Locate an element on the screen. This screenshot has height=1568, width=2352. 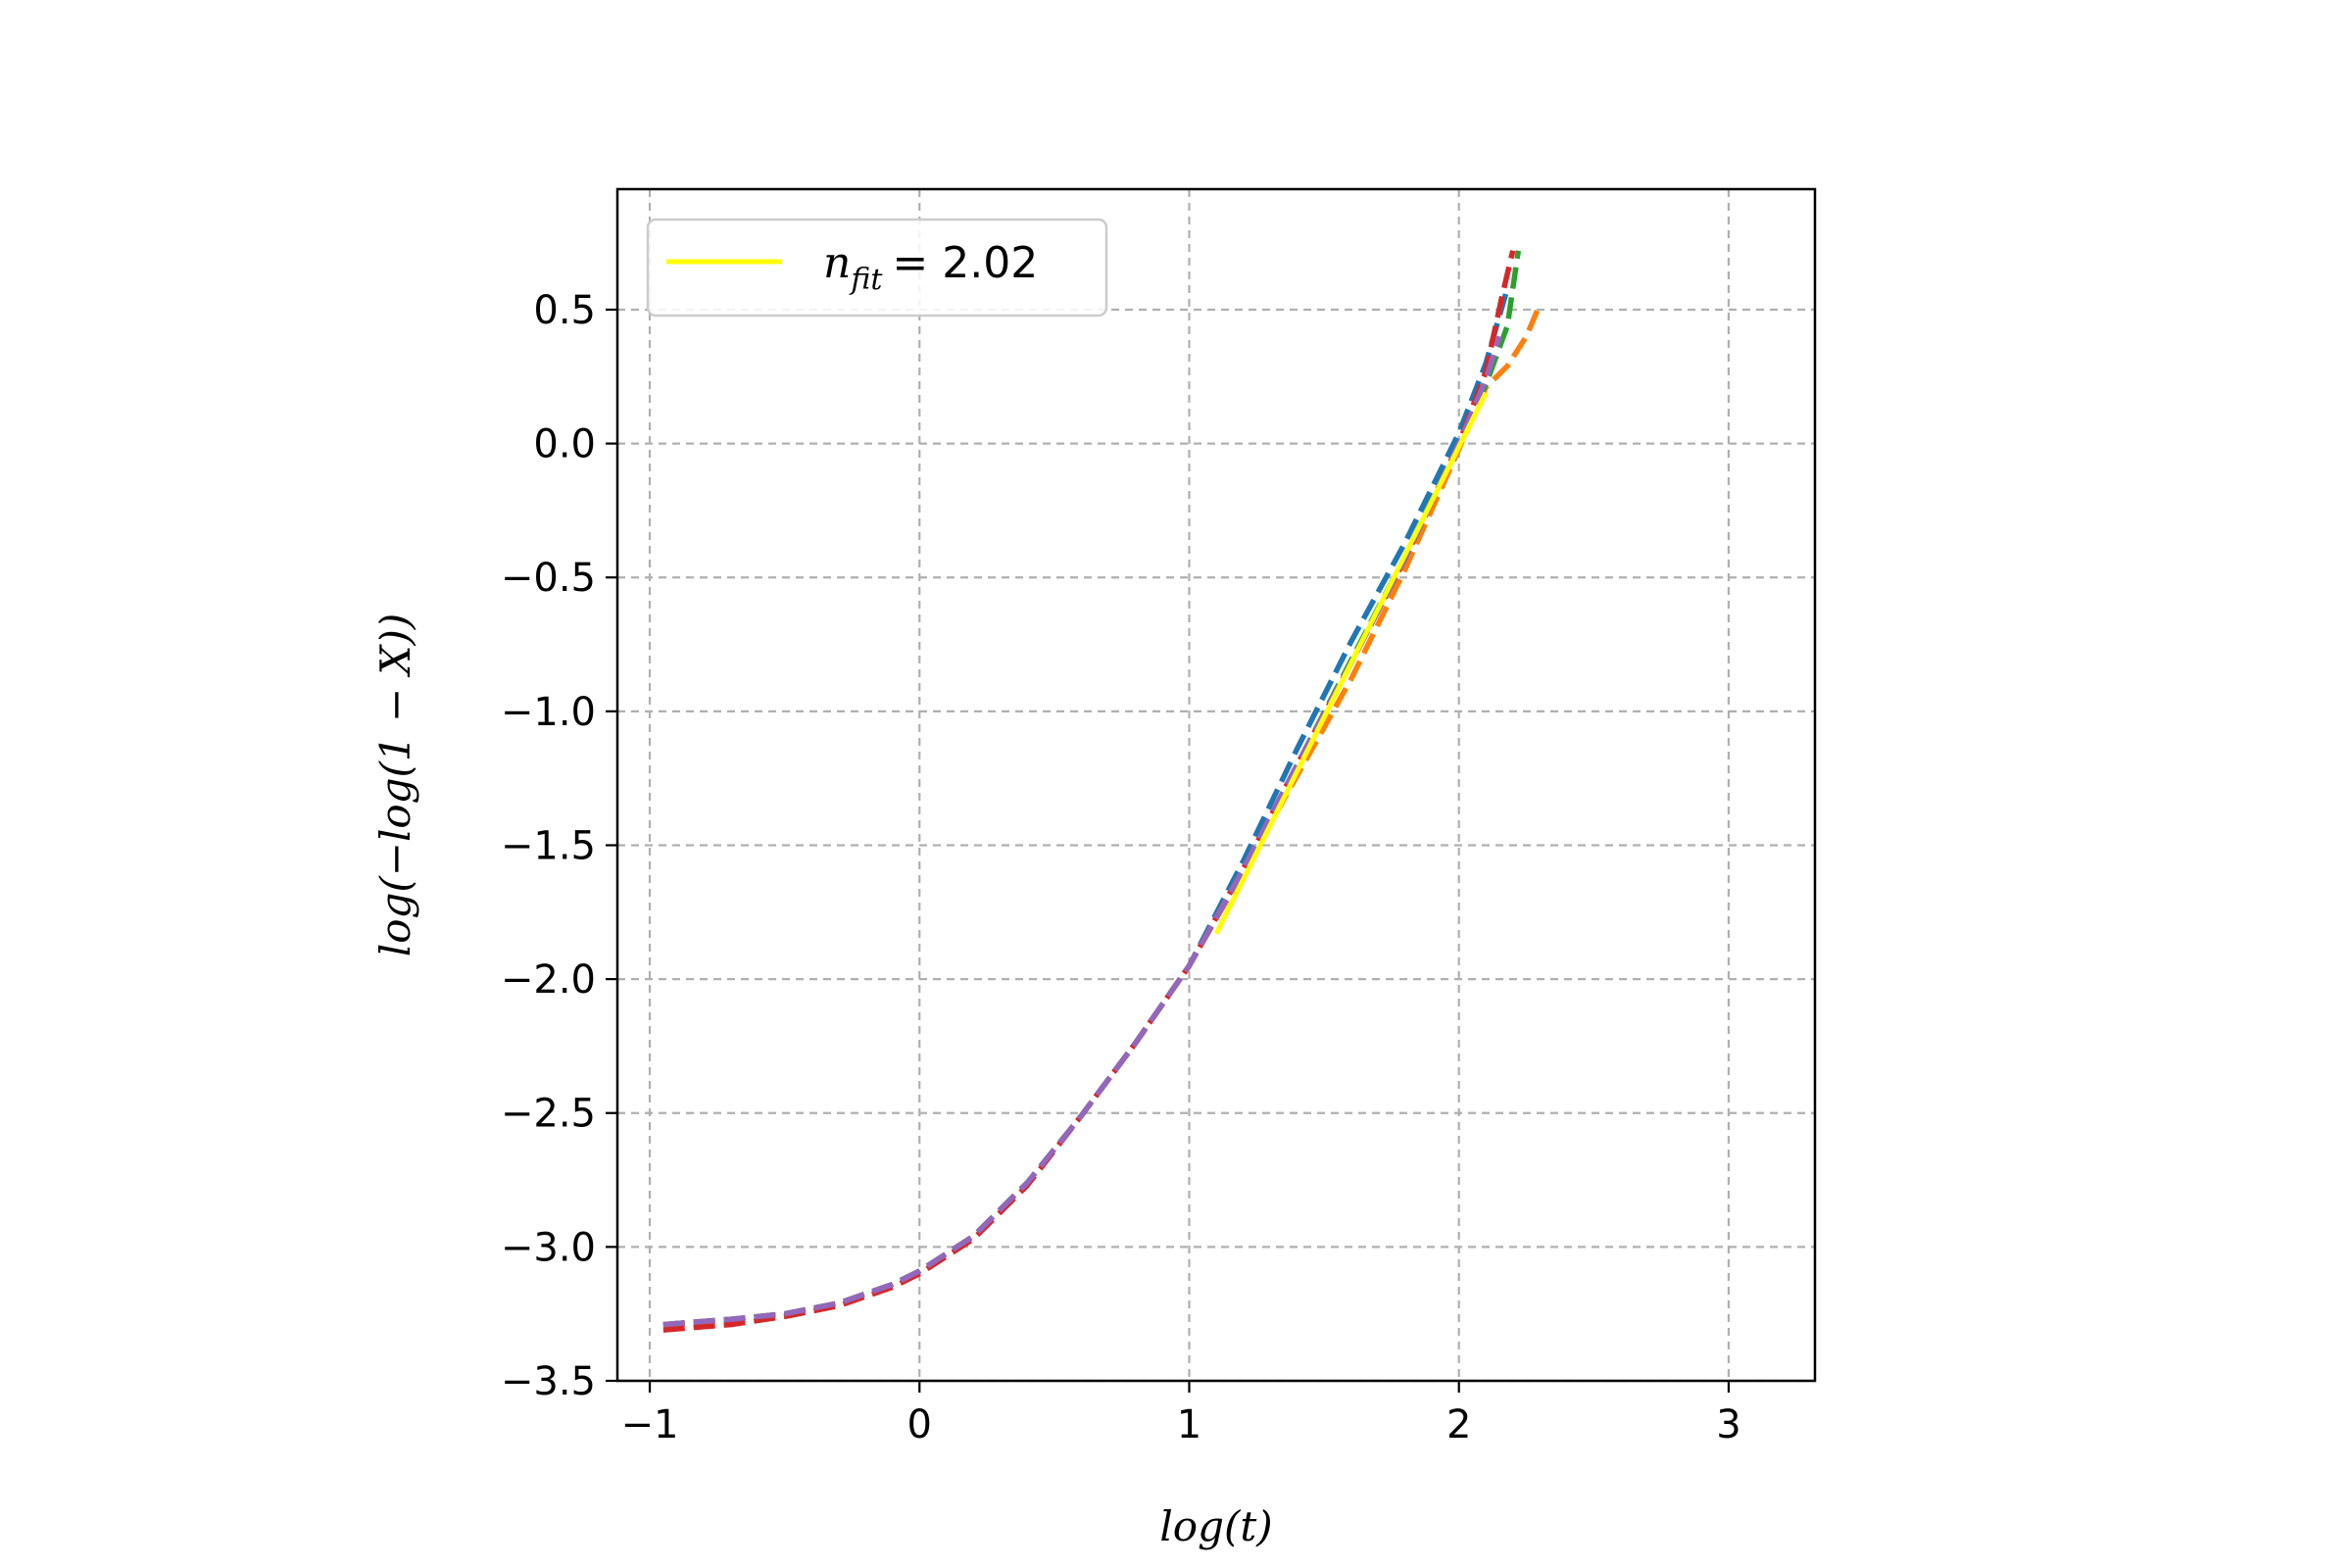
y-tick-label: −1.0 is located at coordinates (548, 712).